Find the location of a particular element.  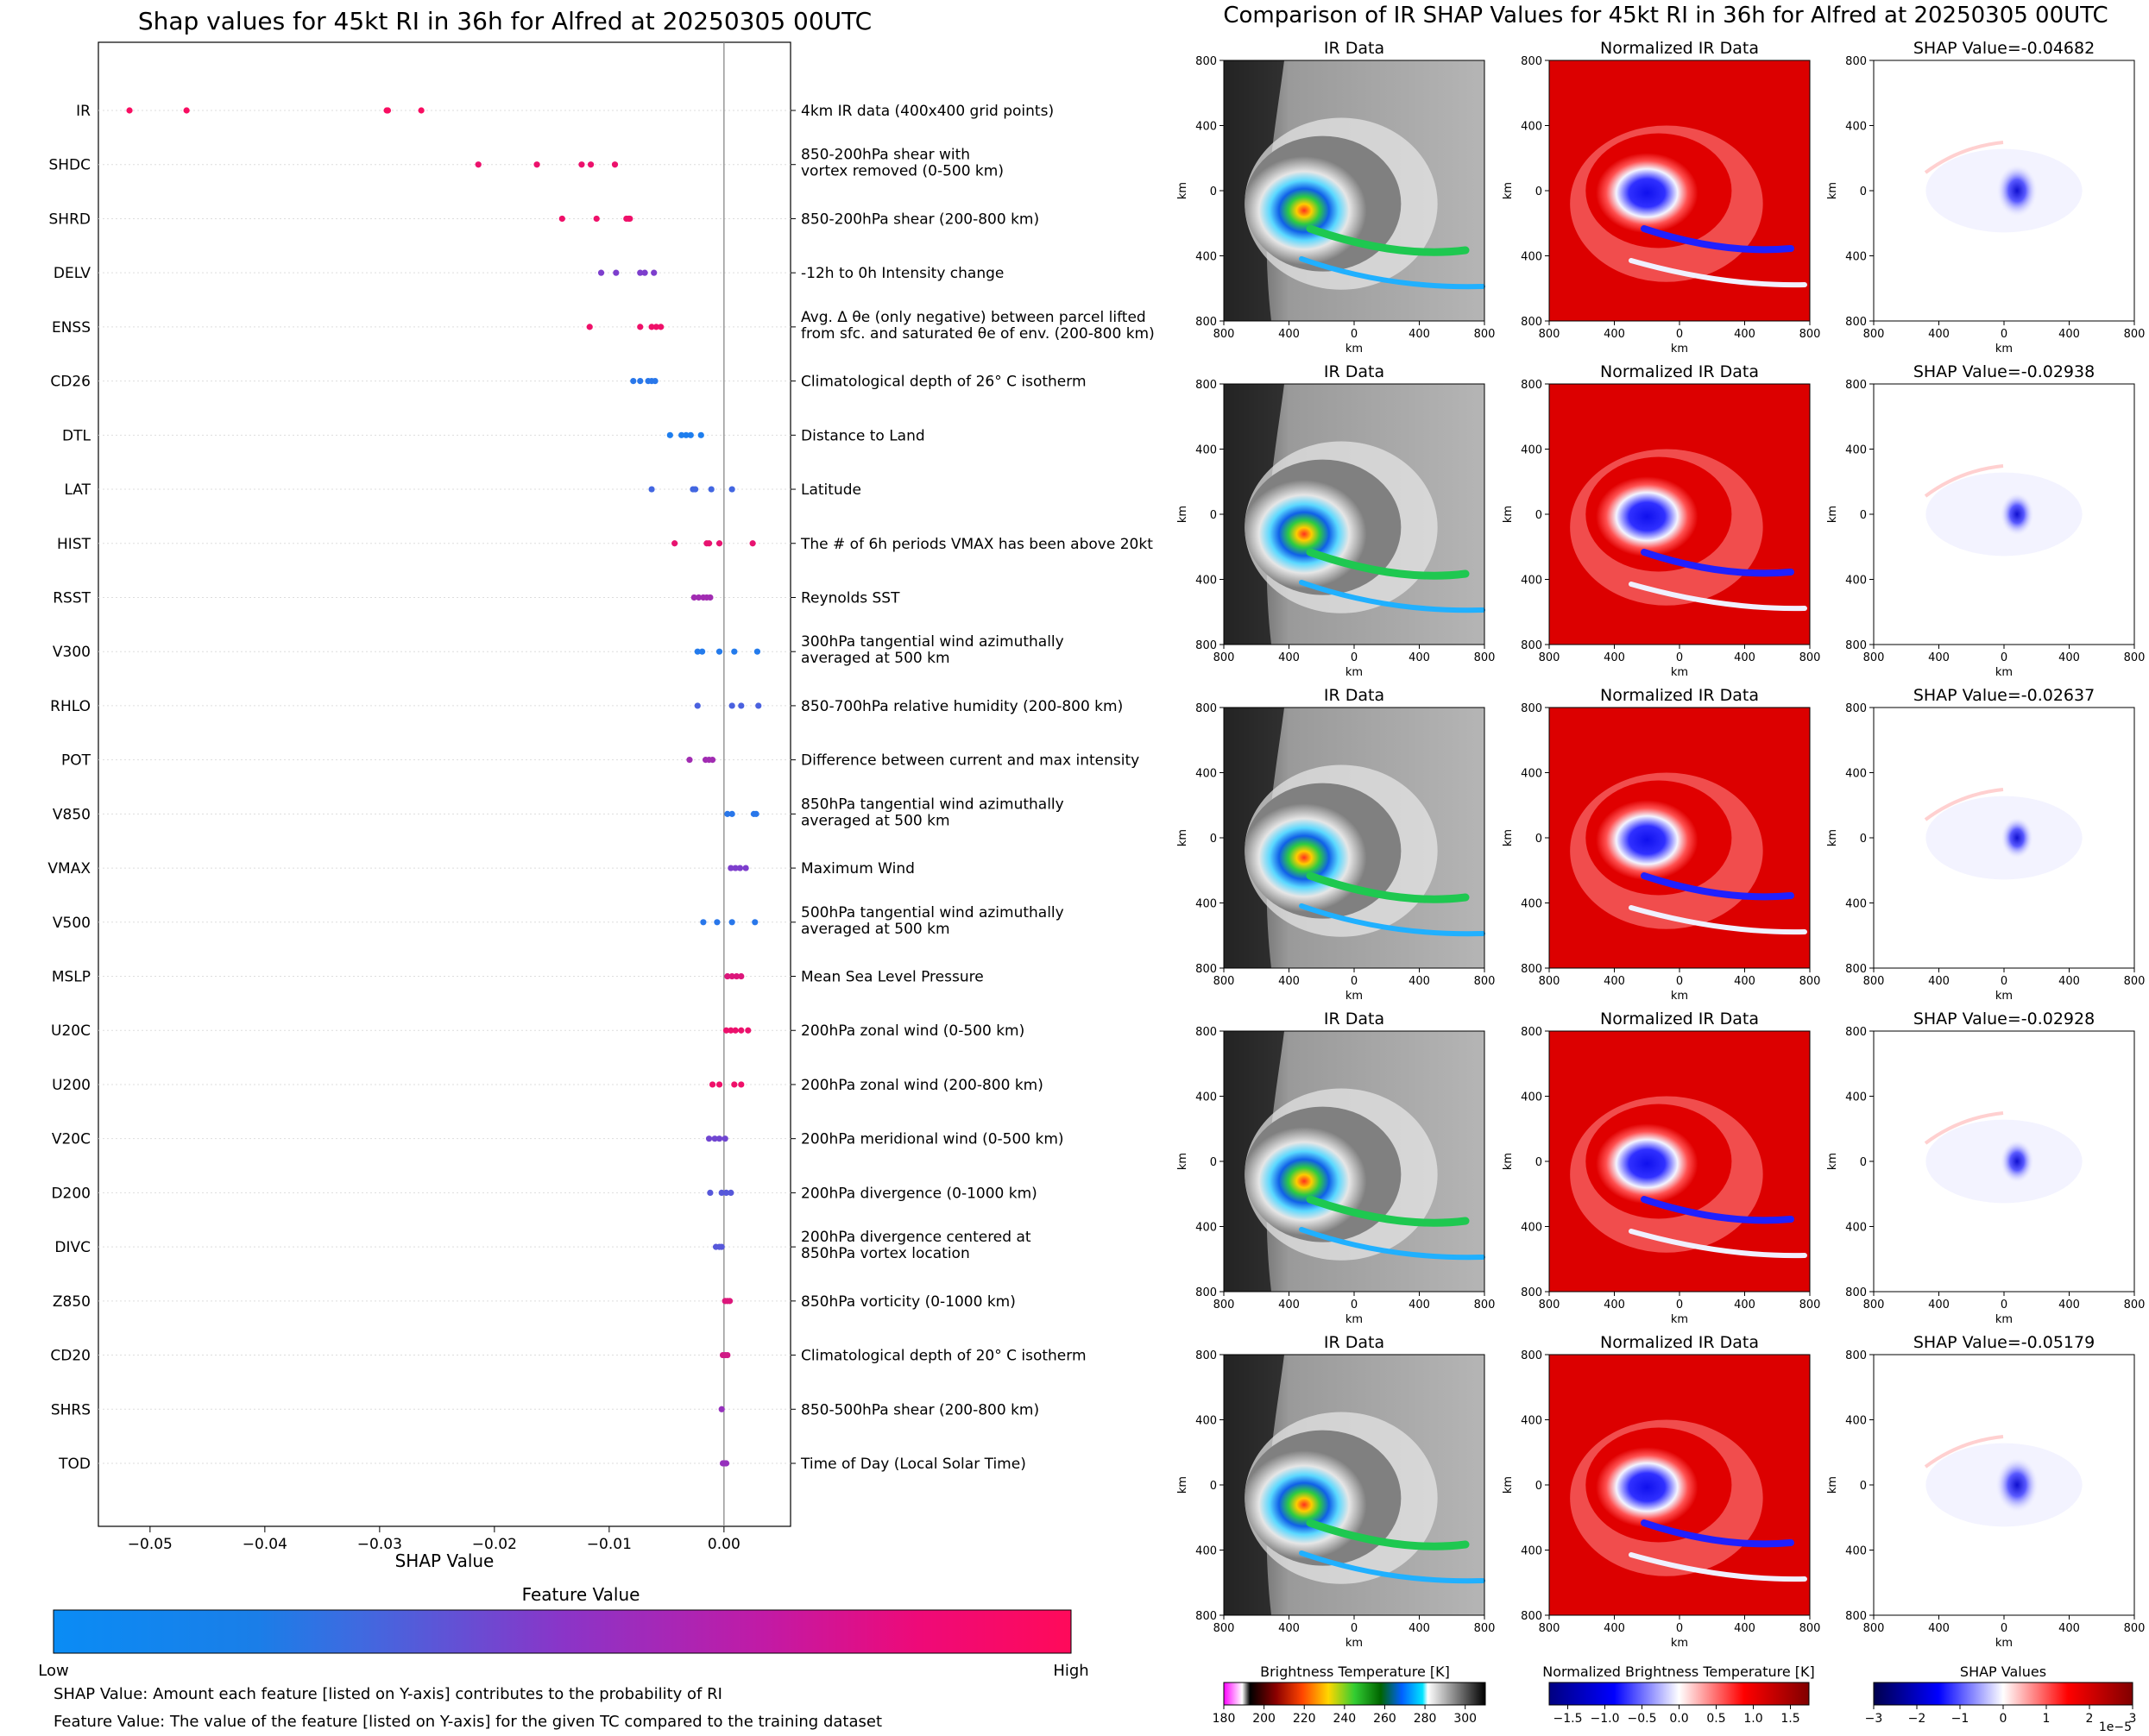

shap-colorbar-group: SHAP Values 1e−5 is located at coordinates (2003, 1698).